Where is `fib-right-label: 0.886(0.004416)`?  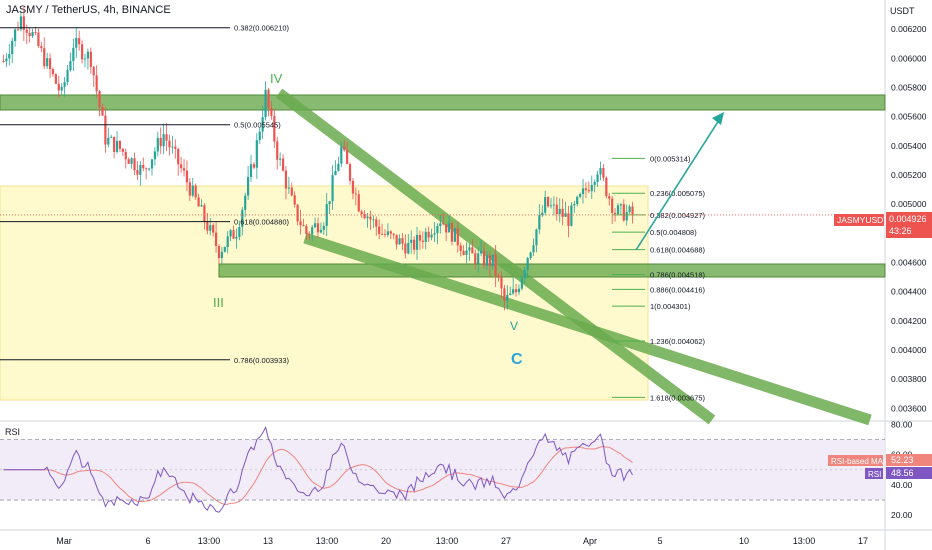
fib-right-label: 0.886(0.004416) is located at coordinates (678, 289).